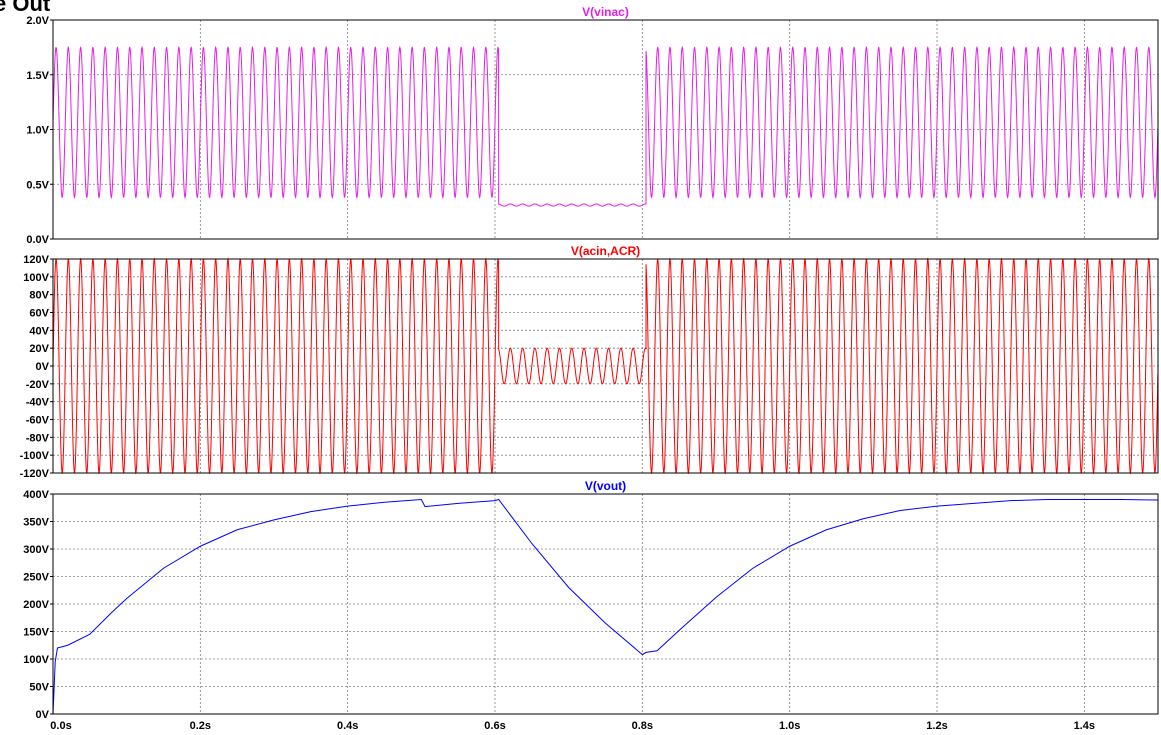  Describe the element at coordinates (38, 421) in the screenshot. I see `y-tick-label: -60V` at that location.